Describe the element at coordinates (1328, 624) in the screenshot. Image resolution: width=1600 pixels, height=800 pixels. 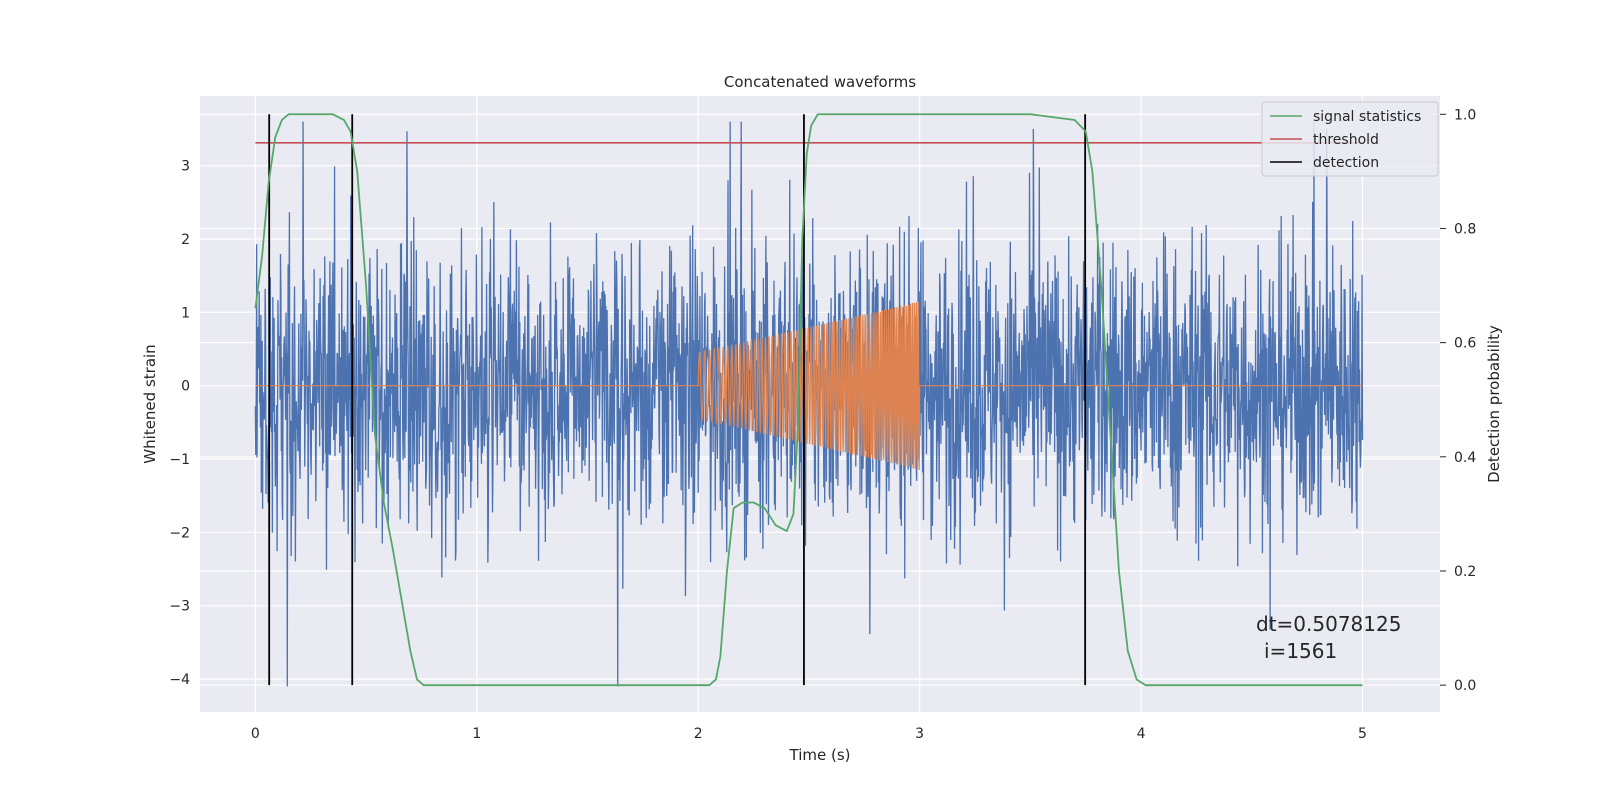
I see `annotation-dt: dt=0.5078125` at that location.